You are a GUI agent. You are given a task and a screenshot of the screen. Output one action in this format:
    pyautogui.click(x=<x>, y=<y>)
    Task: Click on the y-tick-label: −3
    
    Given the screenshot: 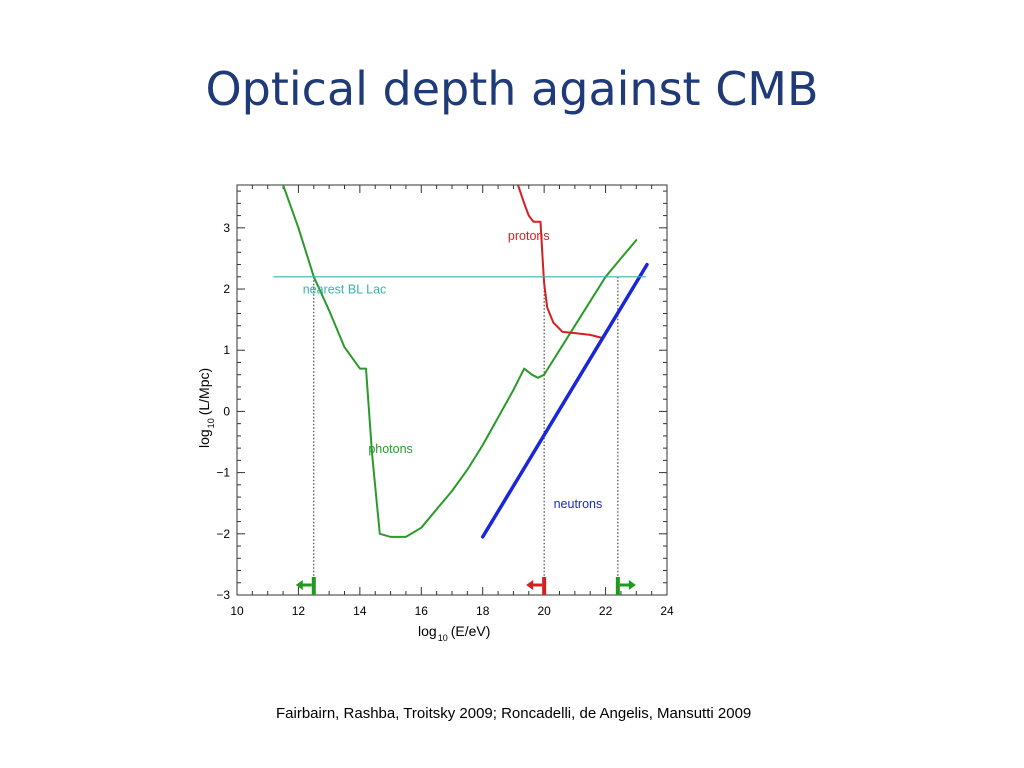 What is the action you would take?
    pyautogui.click(x=223, y=595)
    